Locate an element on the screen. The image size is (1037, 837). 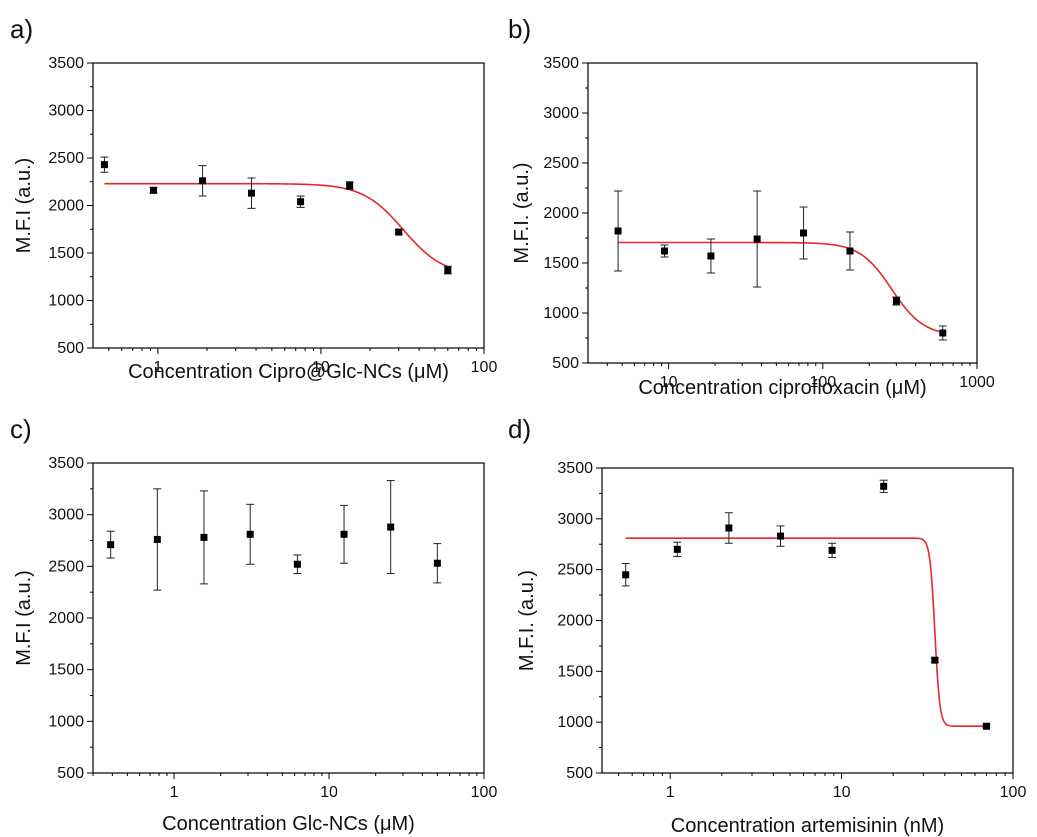
x-axis-label: Concentration ciprofloxacin (μM) is located at coordinates (782, 388).